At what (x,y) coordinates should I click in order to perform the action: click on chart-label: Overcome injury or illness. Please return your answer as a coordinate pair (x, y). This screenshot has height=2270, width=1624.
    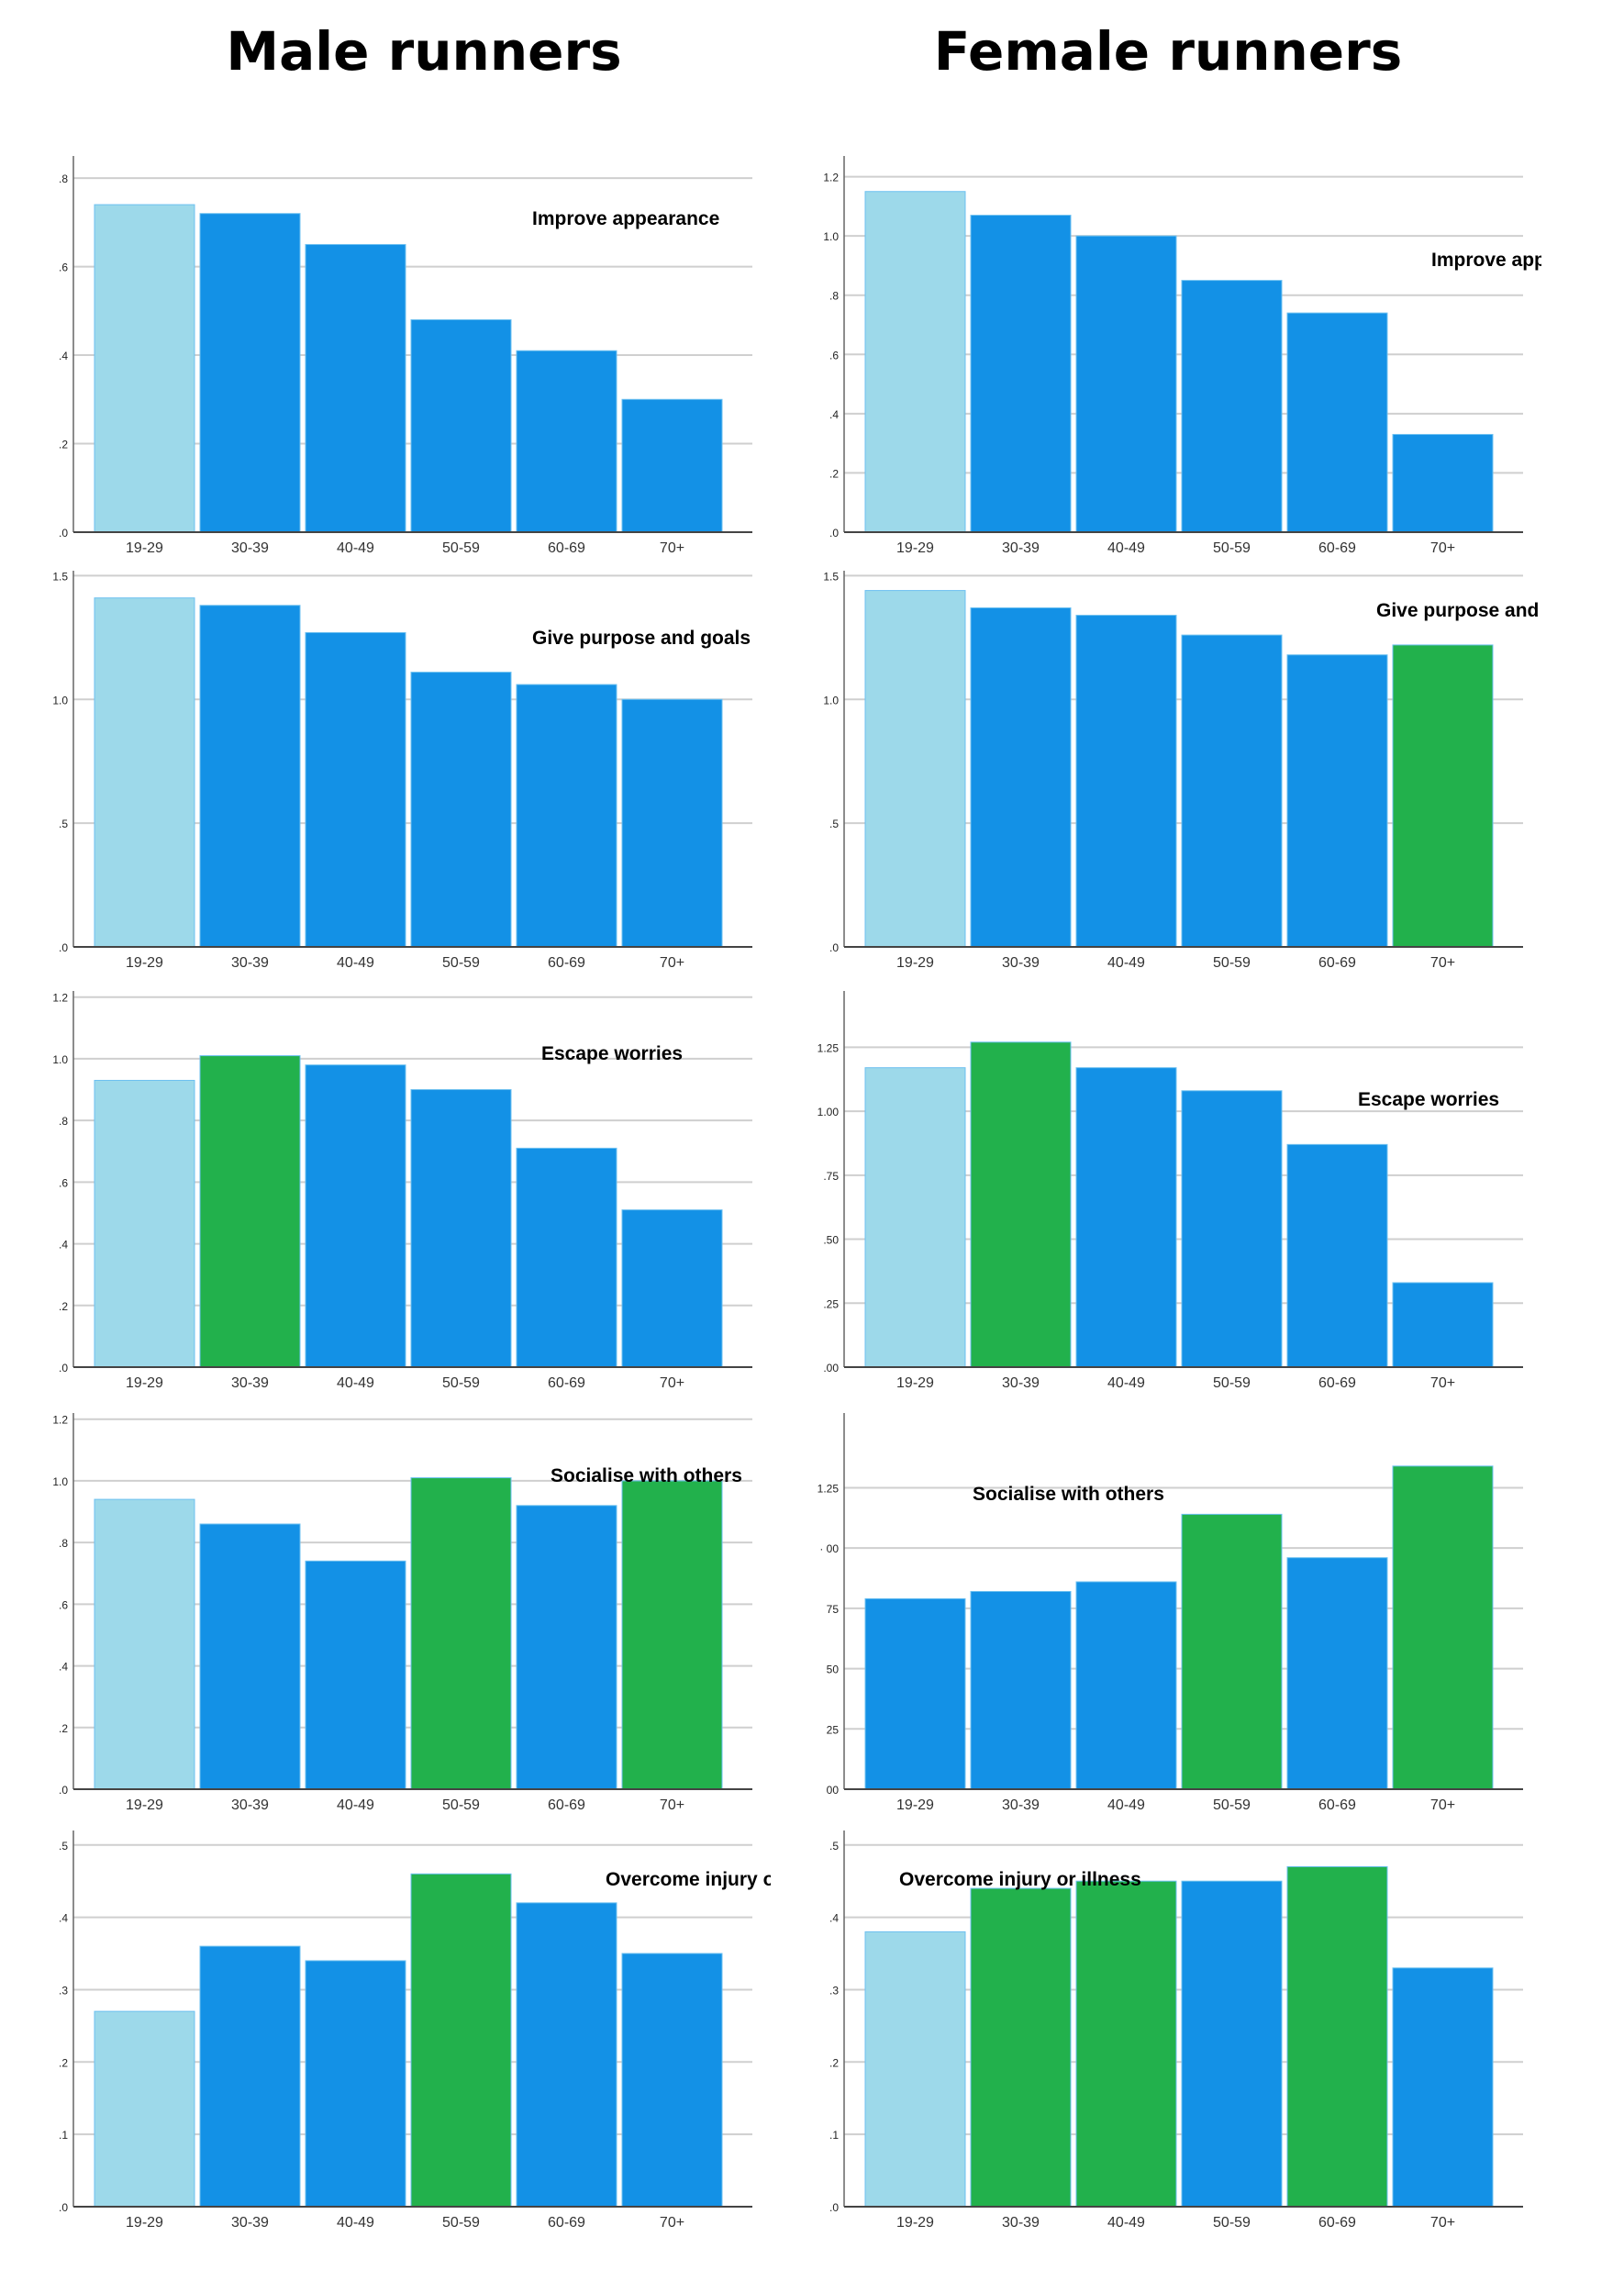
    Looking at the image, I should click on (688, 1879).